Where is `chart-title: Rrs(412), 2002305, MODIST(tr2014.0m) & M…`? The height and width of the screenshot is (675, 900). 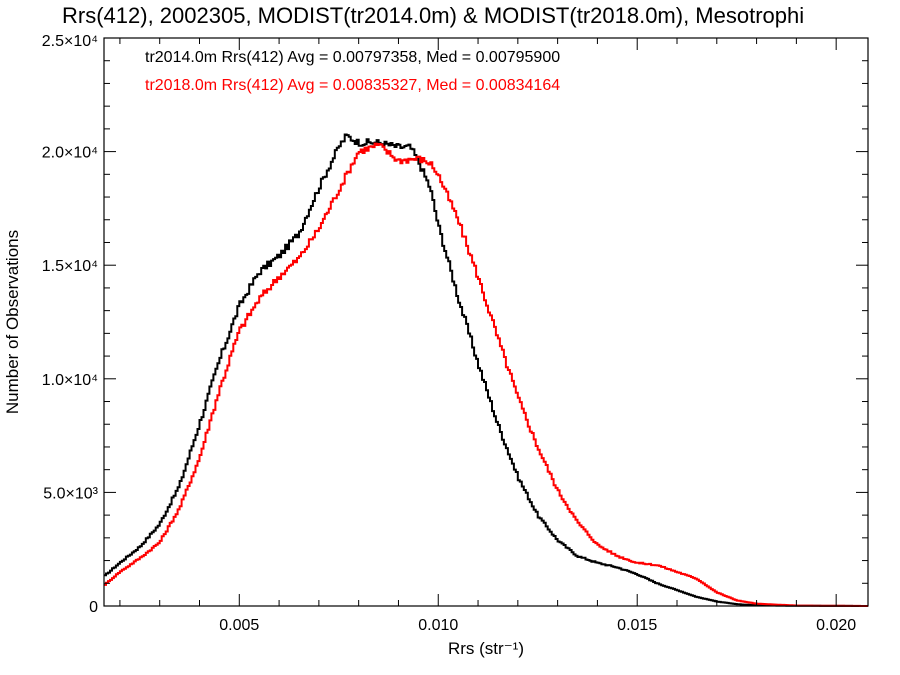
chart-title: Rrs(412), 2002305, MODIST(tr2014.0m) & M… is located at coordinates (433, 15).